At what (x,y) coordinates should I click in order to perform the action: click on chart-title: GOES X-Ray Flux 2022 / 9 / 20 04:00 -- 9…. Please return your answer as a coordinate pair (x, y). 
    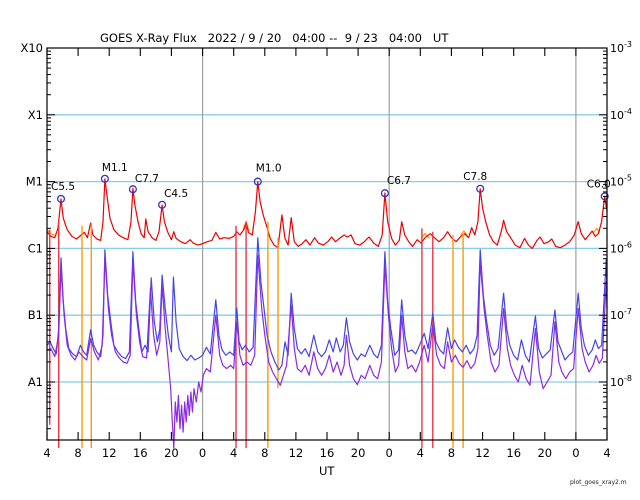
    Looking at the image, I should click on (274, 38).